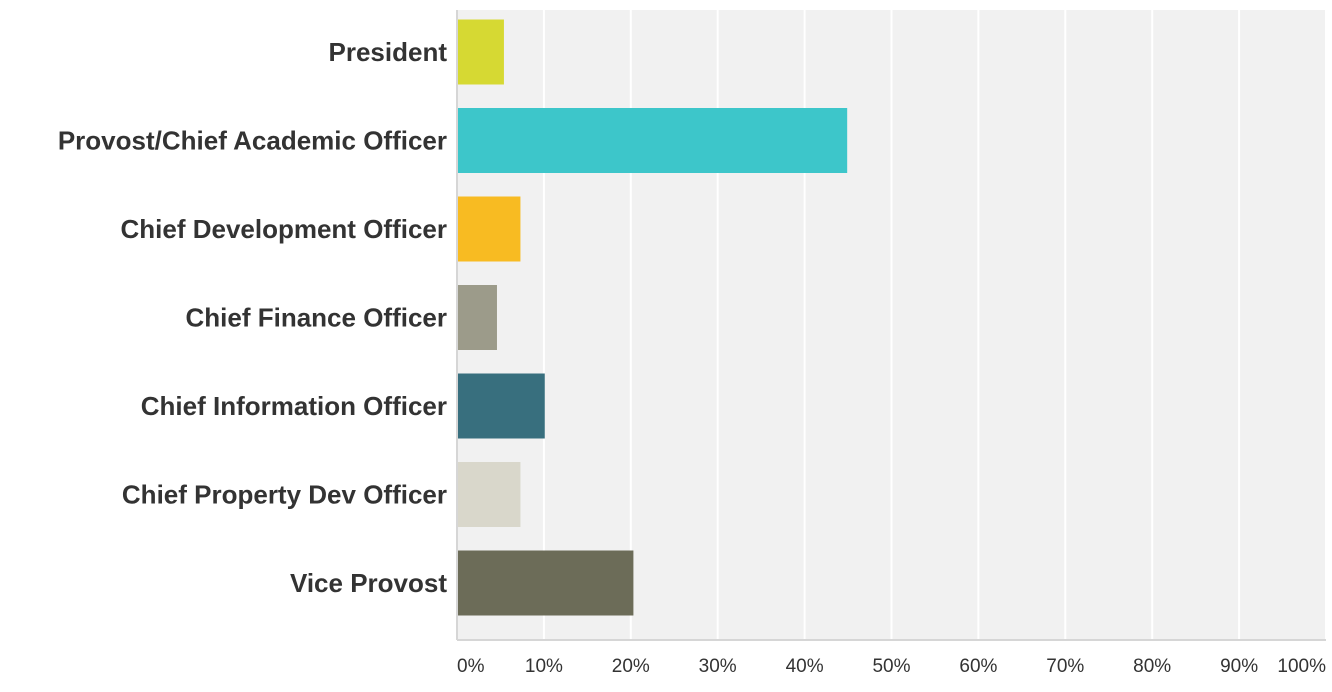  What do you see at coordinates (317, 318) in the screenshot?
I see `category-label: Chief Finance Officer` at bounding box center [317, 318].